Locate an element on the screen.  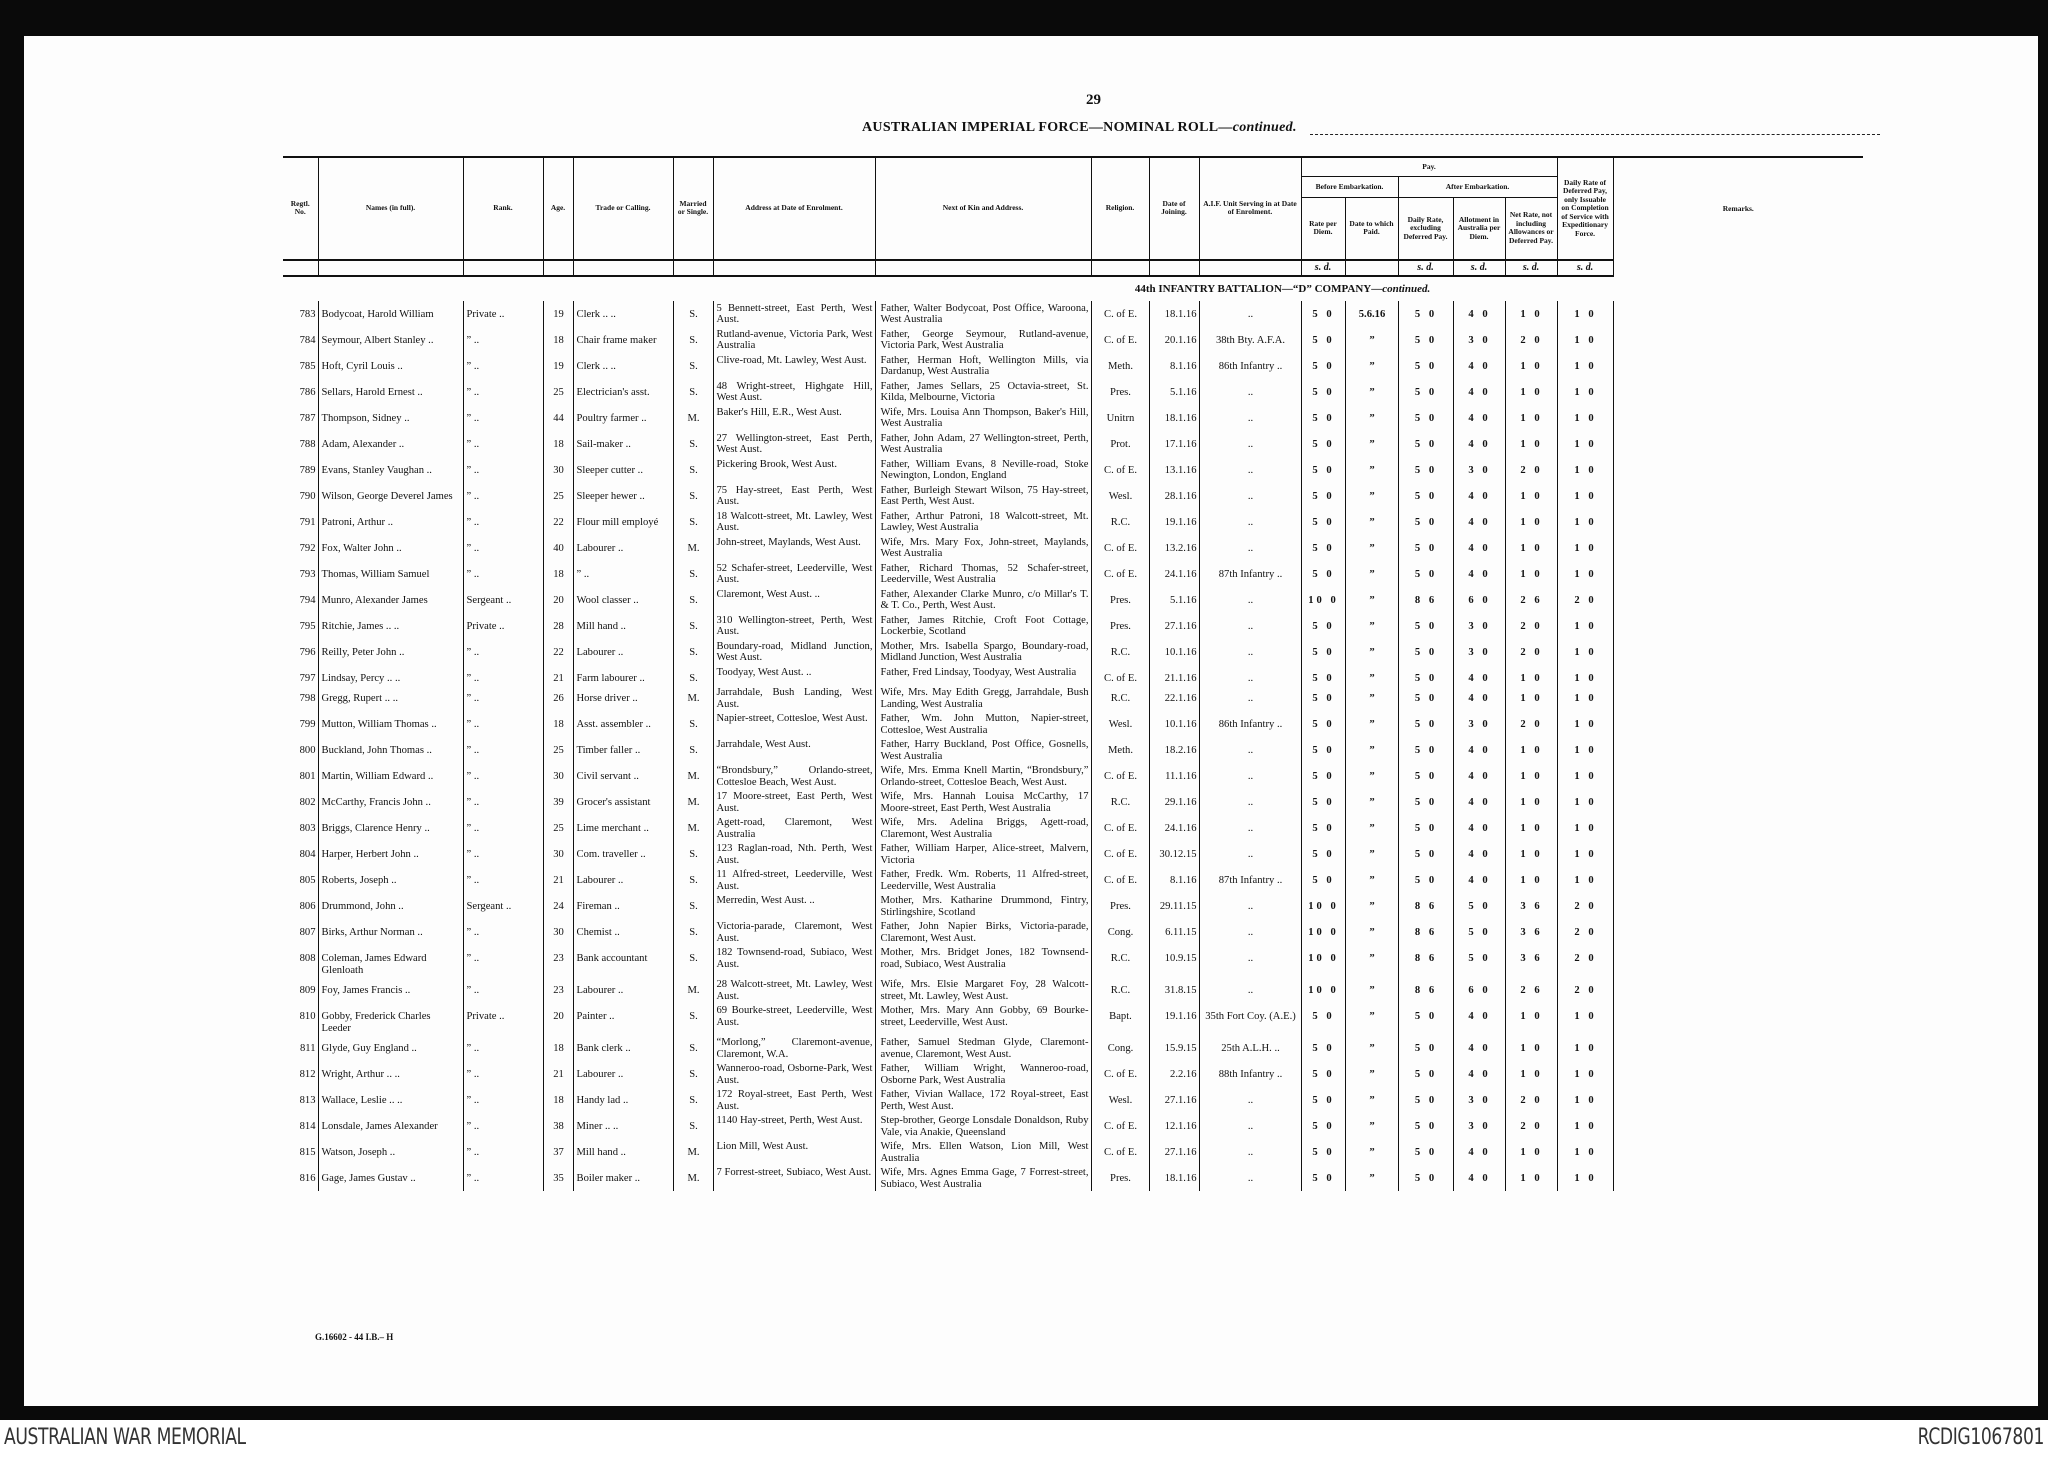
cell-religion: Wesl. is located at coordinates (1119, 1100).